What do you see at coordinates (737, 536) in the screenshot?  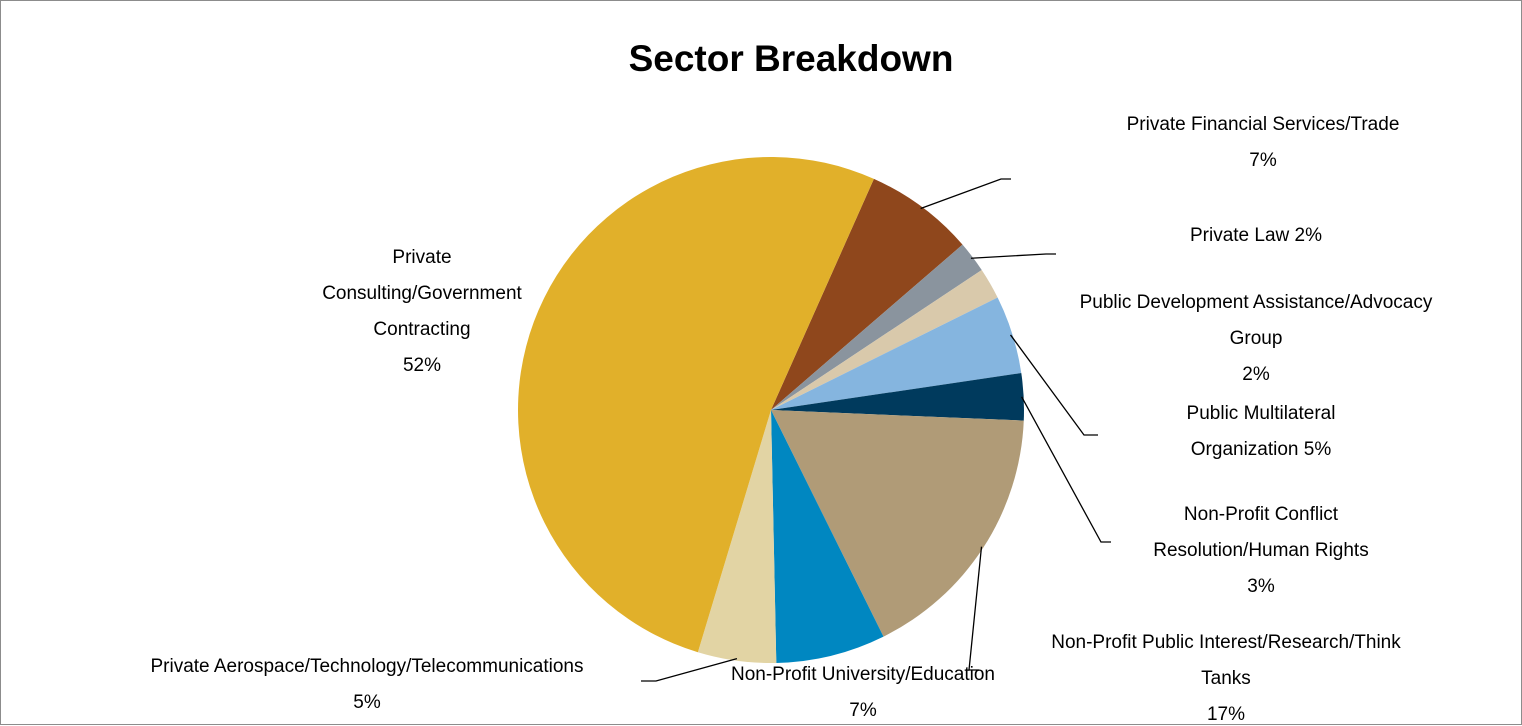 I see `pie-slice-private-aerospace-technology-telecommunications` at bounding box center [737, 536].